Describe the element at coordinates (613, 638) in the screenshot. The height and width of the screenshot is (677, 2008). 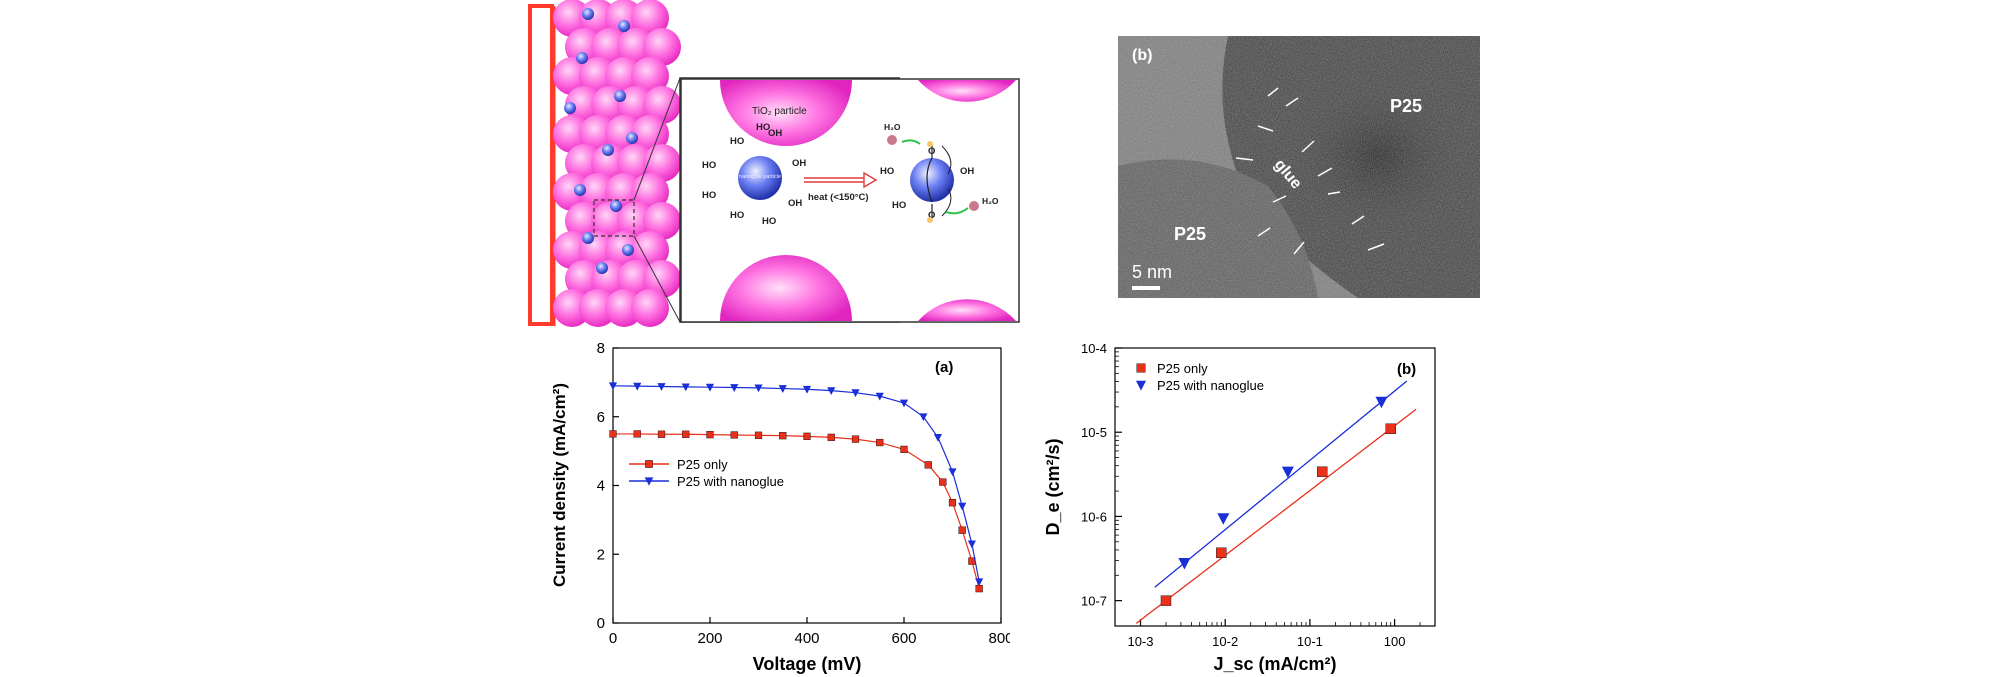
I see `iv-x-tick-label: 0` at that location.